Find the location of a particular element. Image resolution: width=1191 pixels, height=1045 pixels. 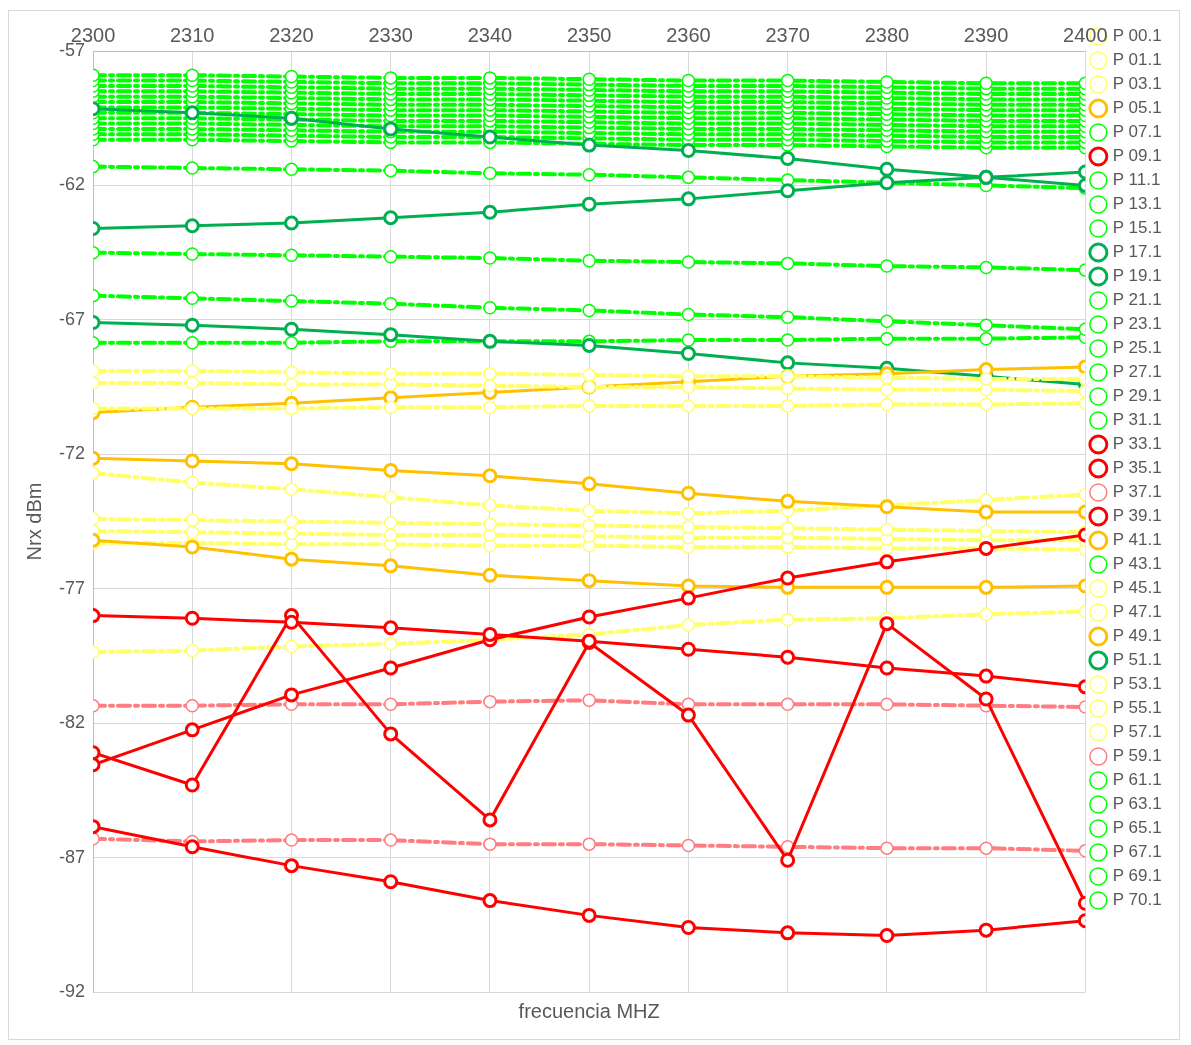

legend-label: P 65.1 is located at coordinates (1137, 828).